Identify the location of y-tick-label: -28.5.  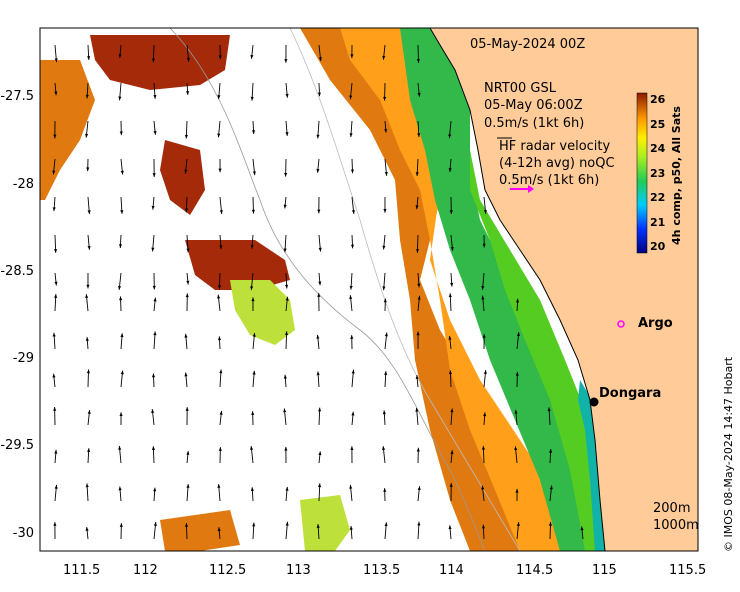
(17, 271).